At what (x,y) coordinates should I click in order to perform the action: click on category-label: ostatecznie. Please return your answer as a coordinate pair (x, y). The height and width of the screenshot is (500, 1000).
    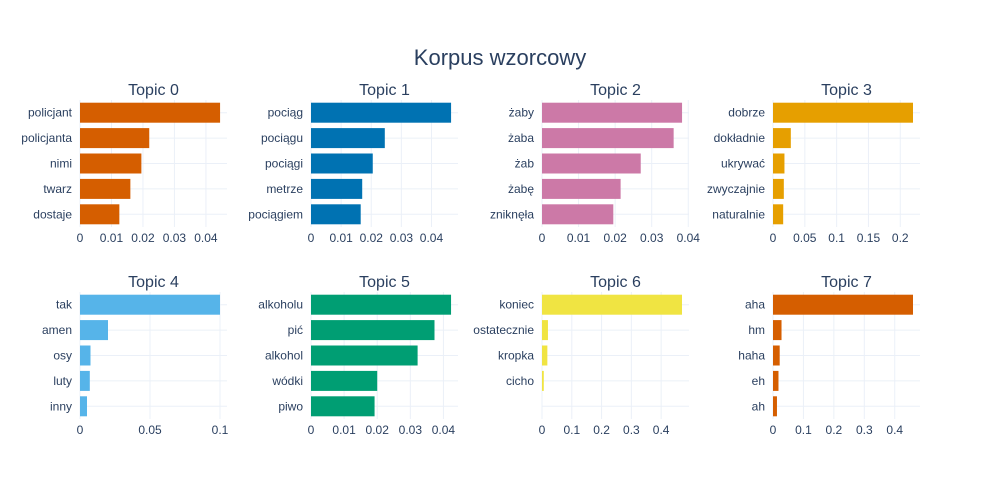
    Looking at the image, I should click on (503, 330).